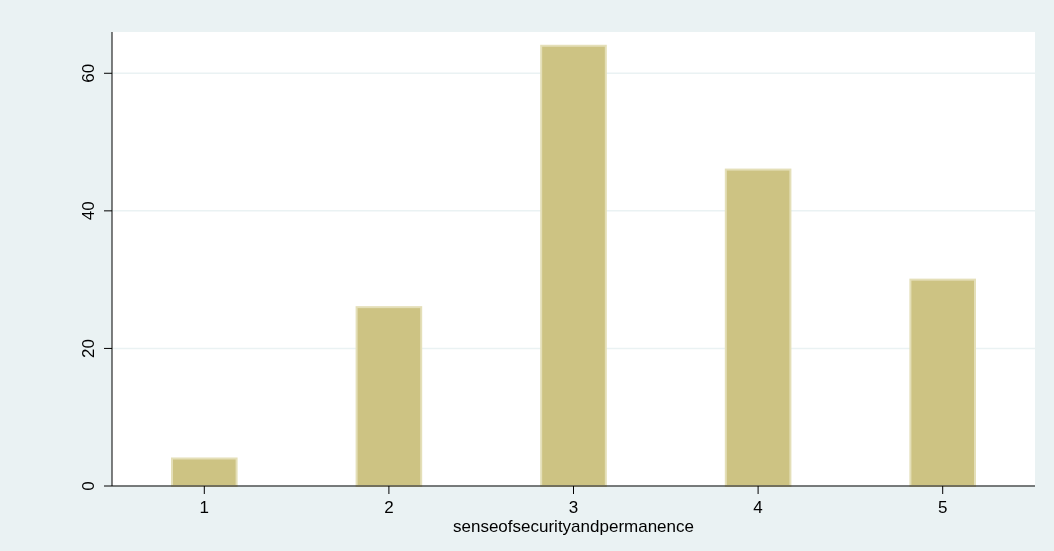 The height and width of the screenshot is (551, 1054). I want to click on y-tick-label: 0, so click(88, 486).